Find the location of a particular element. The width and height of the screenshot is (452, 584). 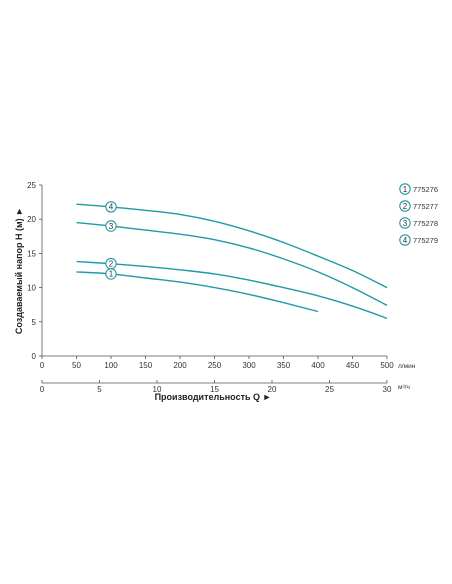

series-marker-label: 4 is located at coordinates (111, 207).